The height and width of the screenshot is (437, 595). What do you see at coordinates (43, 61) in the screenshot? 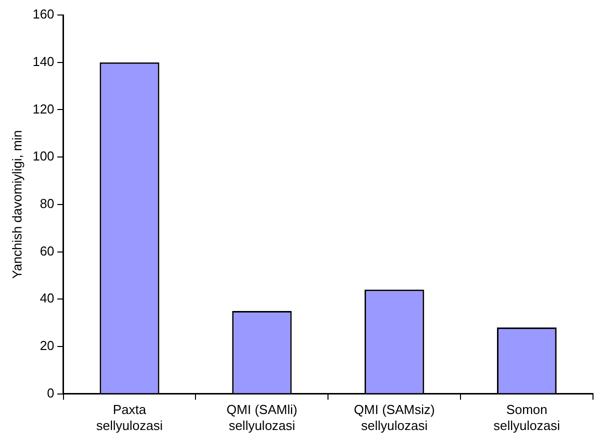
I see `y-tick-label: 140` at bounding box center [43, 61].